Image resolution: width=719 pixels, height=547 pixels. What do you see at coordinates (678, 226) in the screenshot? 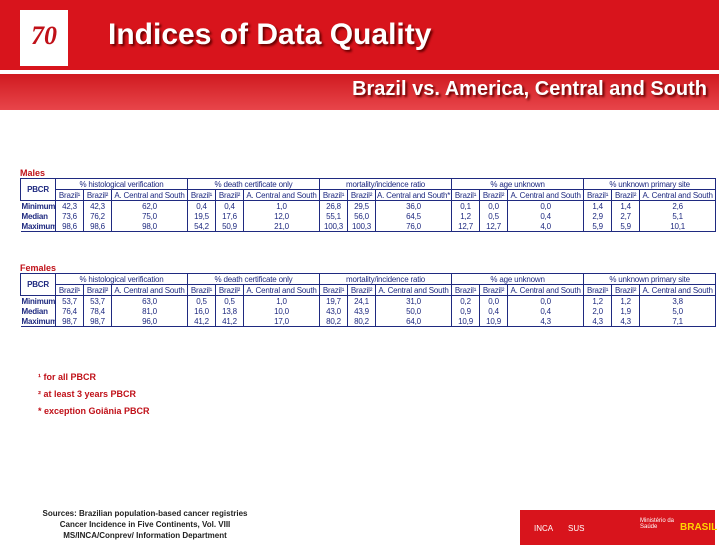
I see `cell: 10,1` at bounding box center [678, 226].